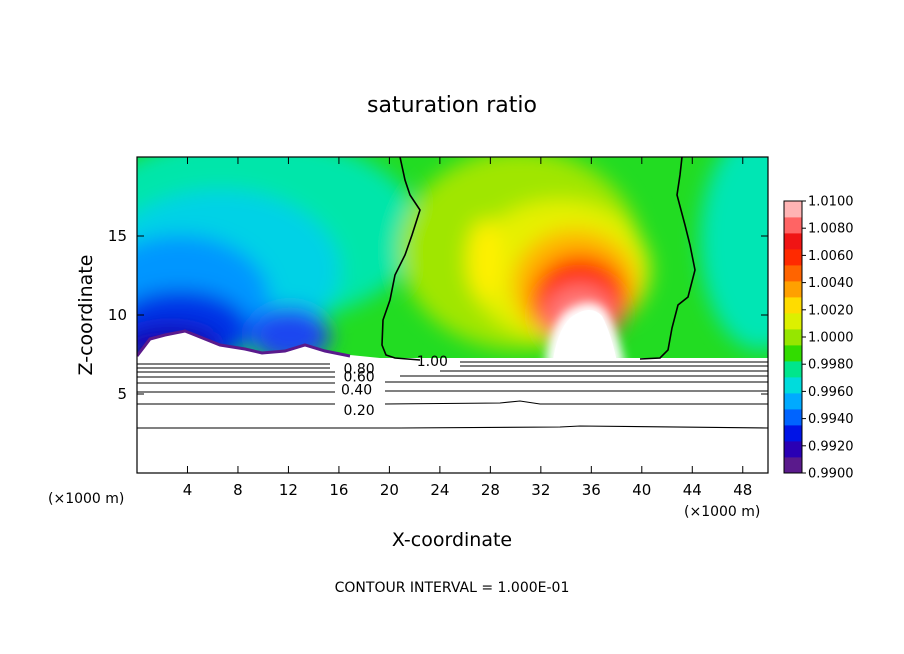 The image size is (904, 654). I want to click on x-tick-label: 20, so click(389, 490).